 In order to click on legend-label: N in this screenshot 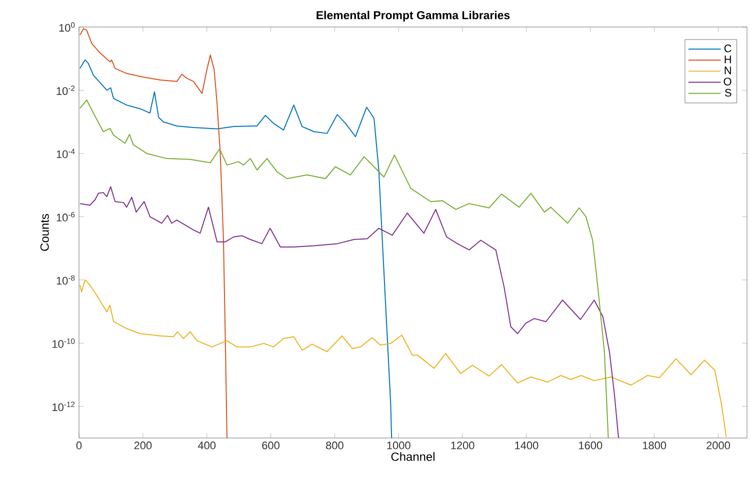, I will do `click(727, 70)`.